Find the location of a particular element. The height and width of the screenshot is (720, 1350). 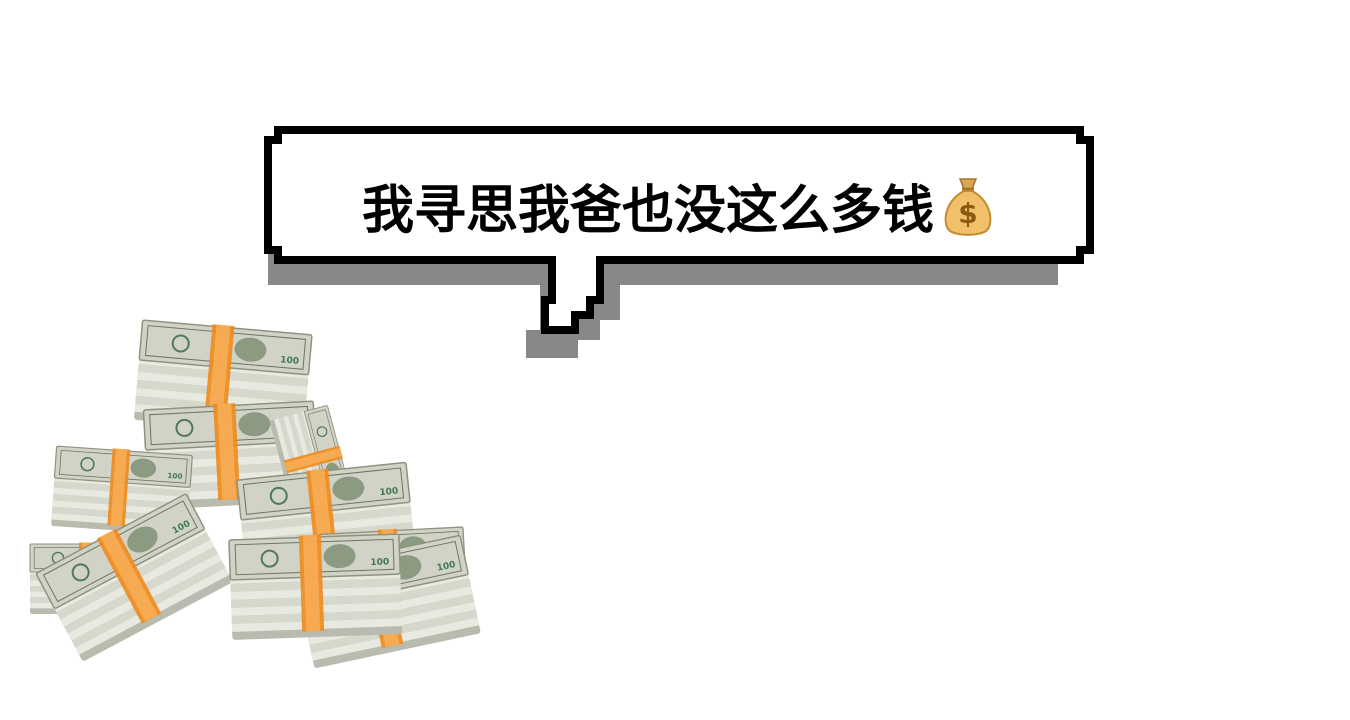

money-bag-icon: $ is located at coordinates (968, 207).